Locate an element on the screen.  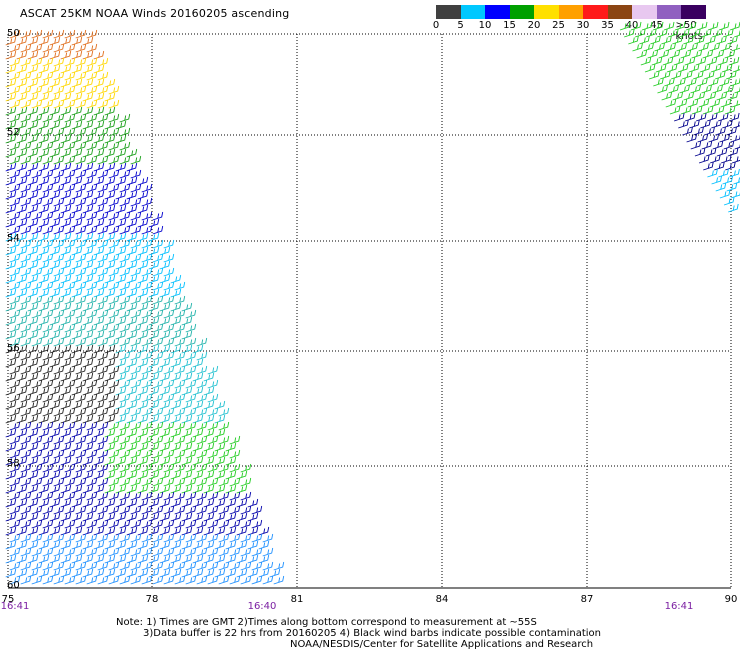
colorbar-segment is located at coordinates (644, 12).